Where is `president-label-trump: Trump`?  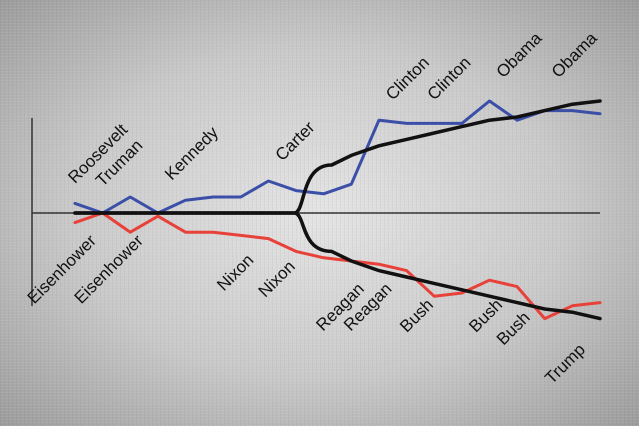 president-label-trump: Trump is located at coordinates (565, 364).